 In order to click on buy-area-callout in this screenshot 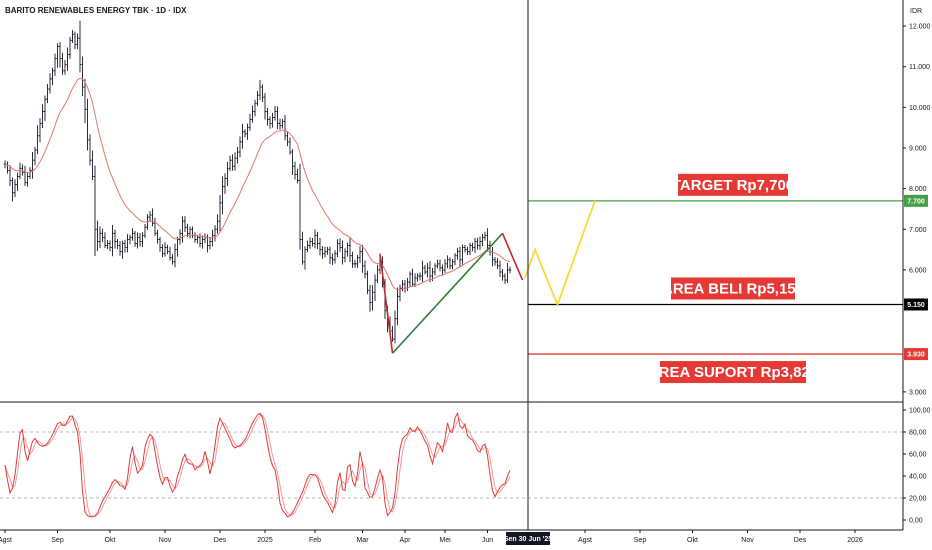, I will do `click(733, 288)`.